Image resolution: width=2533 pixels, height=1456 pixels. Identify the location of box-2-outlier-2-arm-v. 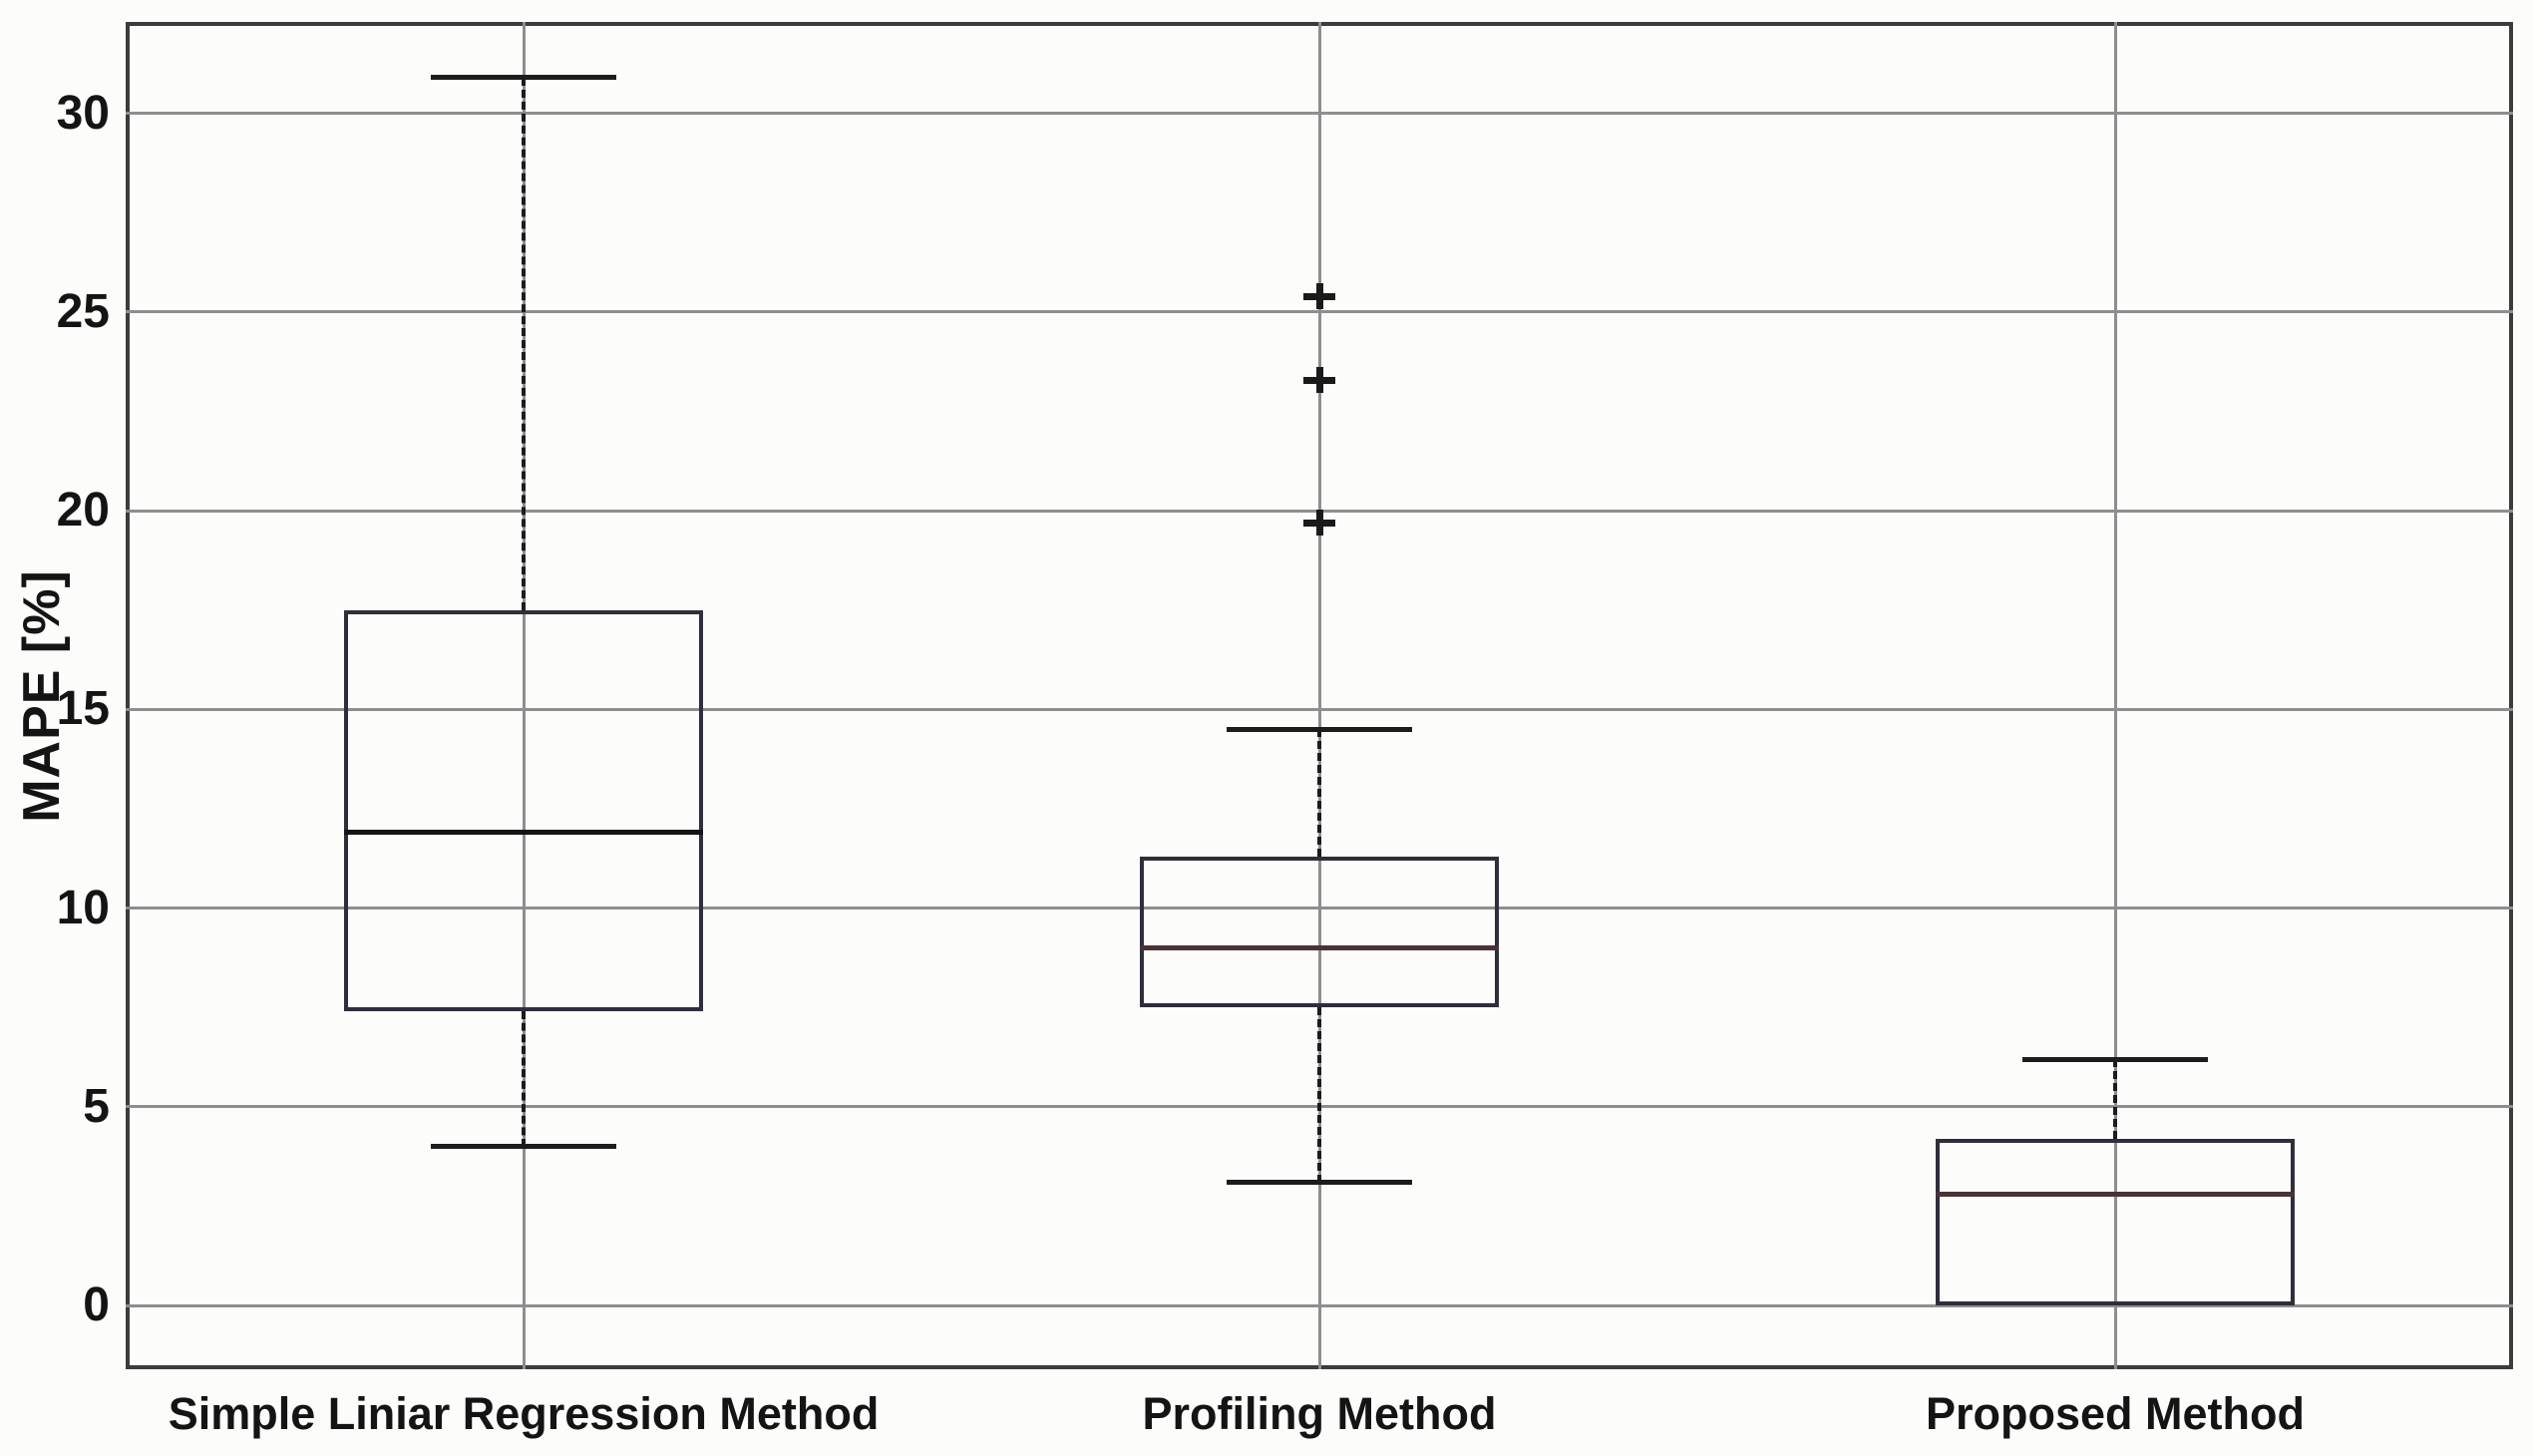
(1319, 379).